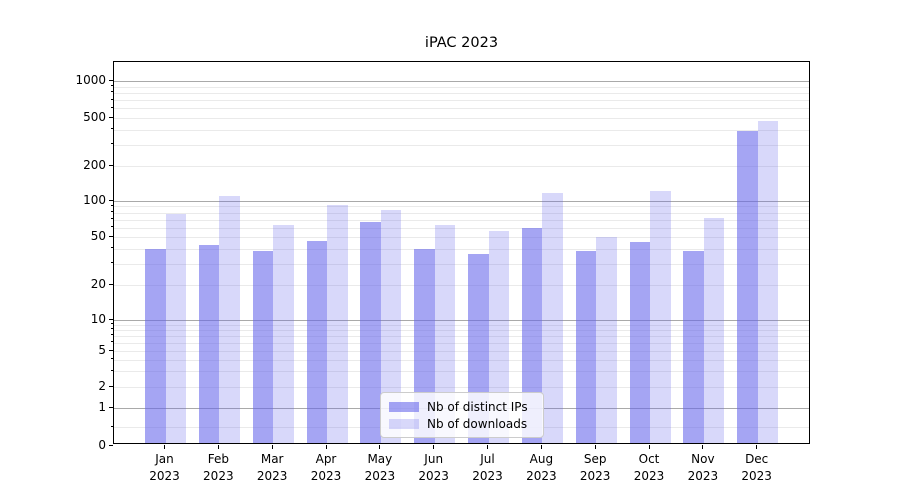 This screenshot has width=900, height=500. I want to click on x-tick-month: Mar, so click(272, 459).